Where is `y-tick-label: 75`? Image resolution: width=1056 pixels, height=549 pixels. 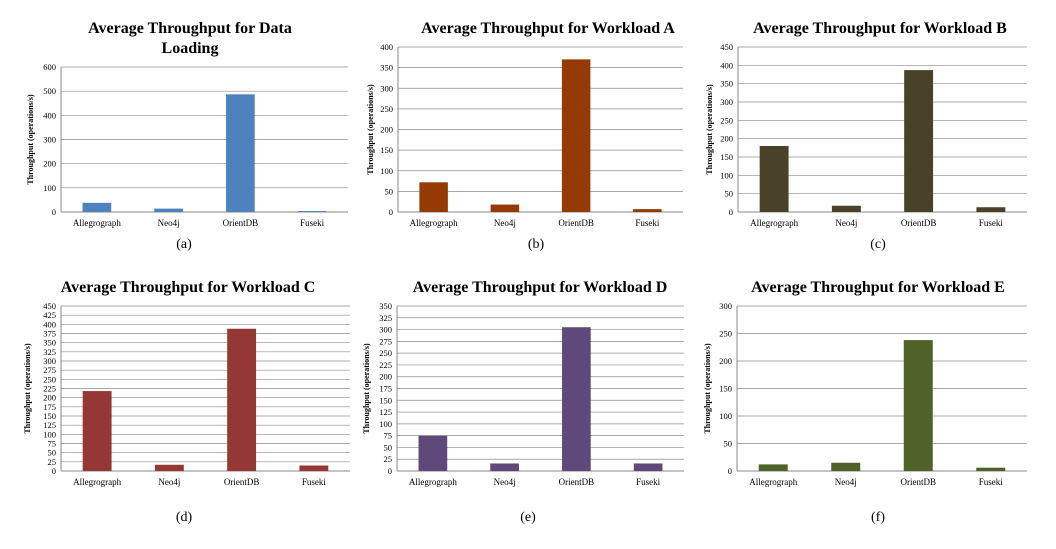
y-tick-label: 75 is located at coordinates (52, 444).